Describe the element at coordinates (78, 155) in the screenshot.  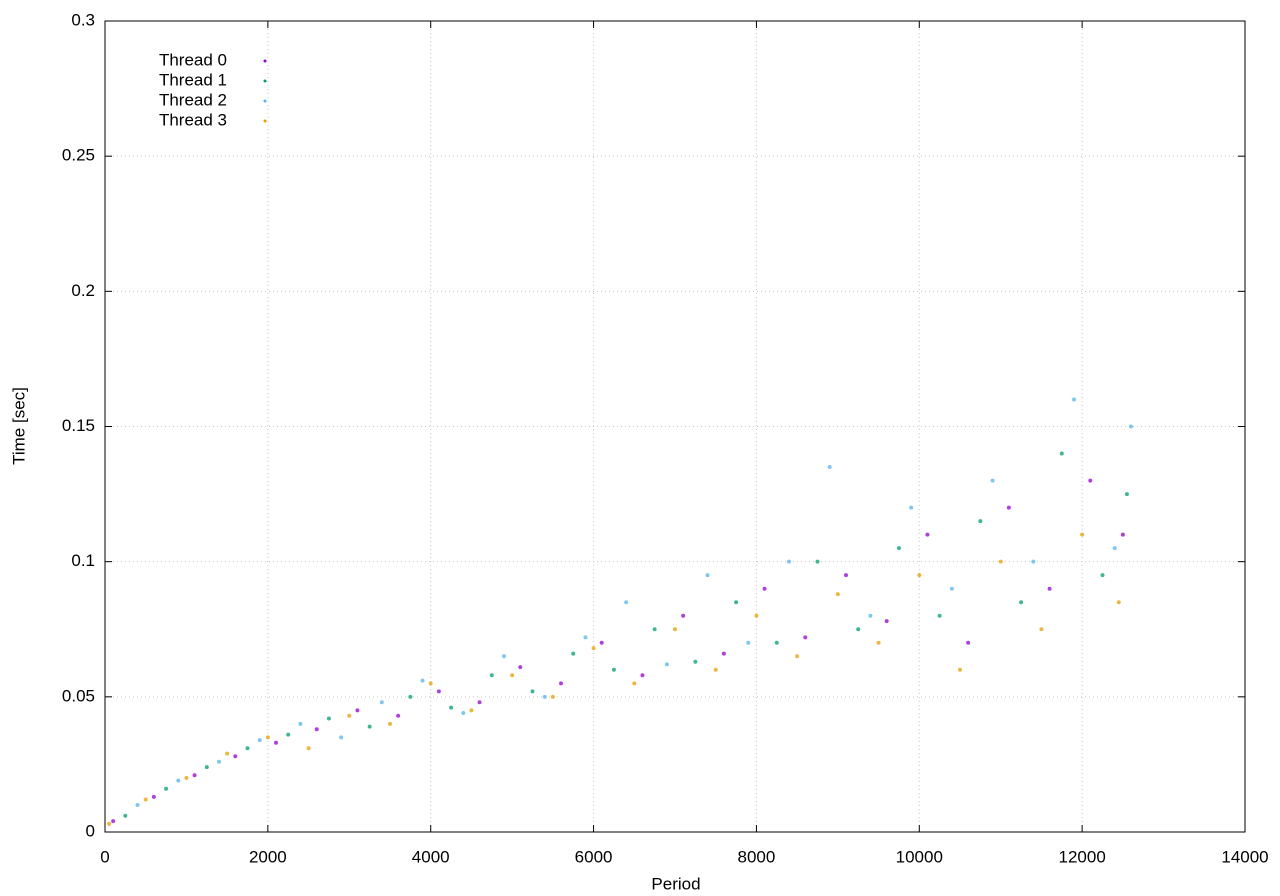
I see `y-tick-label: 0.25` at that location.